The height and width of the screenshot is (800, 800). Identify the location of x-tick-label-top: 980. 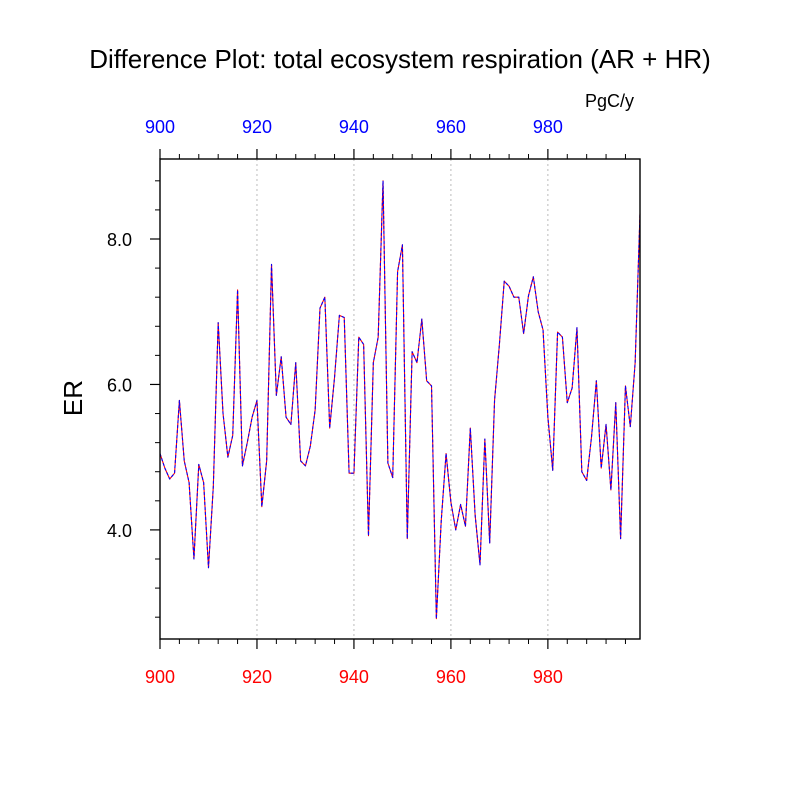
(548, 127).